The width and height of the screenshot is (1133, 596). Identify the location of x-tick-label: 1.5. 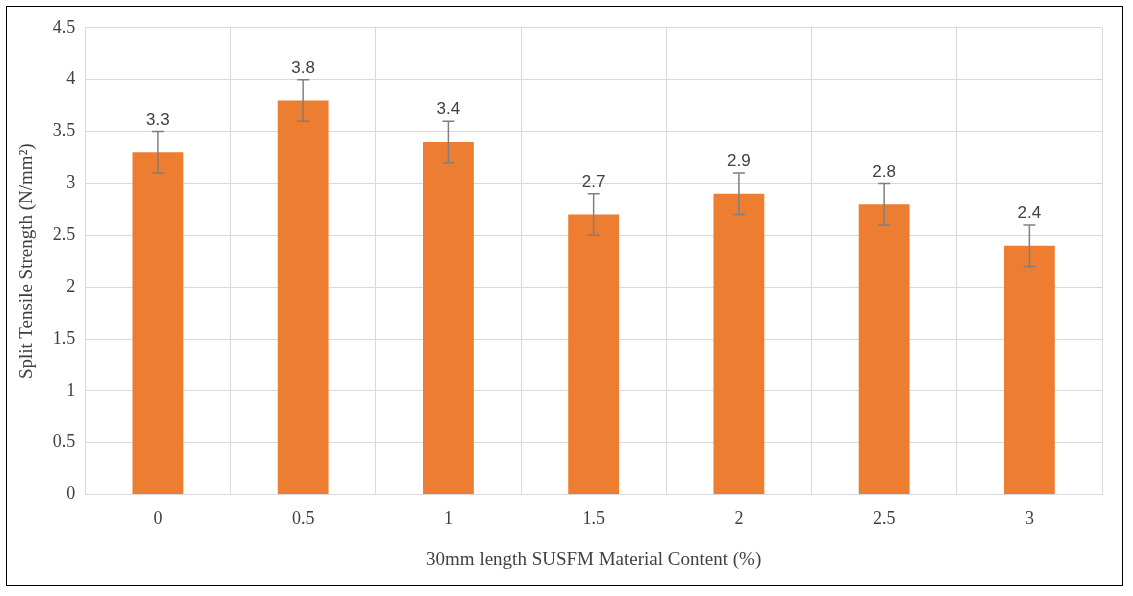
(593, 518).